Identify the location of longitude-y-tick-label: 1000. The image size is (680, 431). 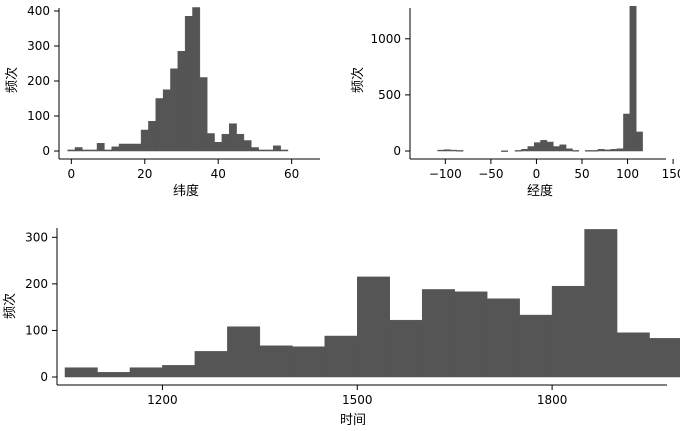
(385, 39).